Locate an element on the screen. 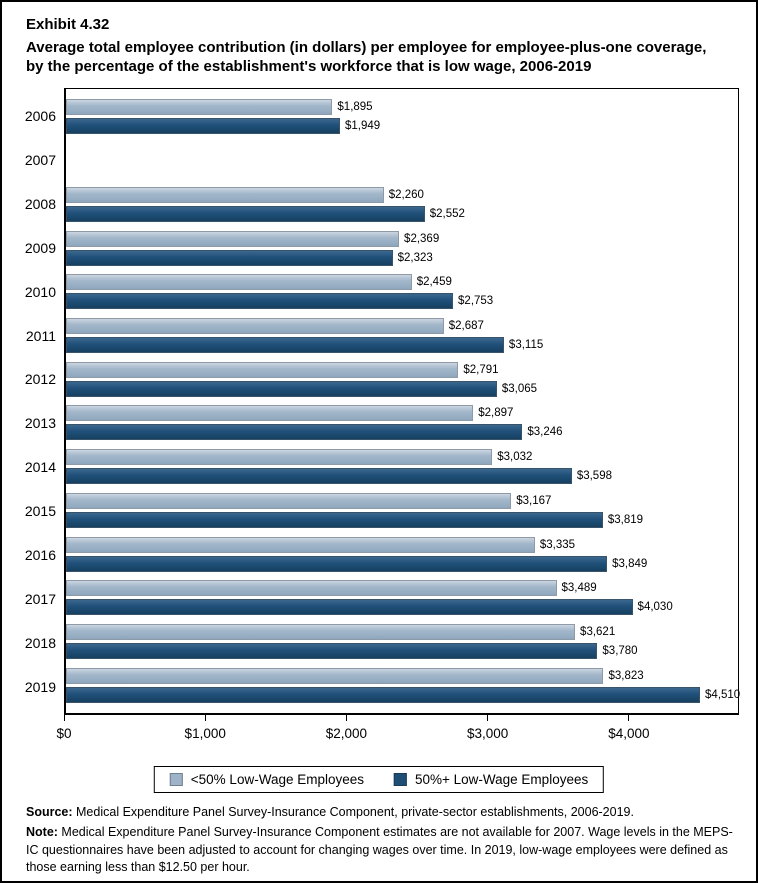 The width and height of the screenshot is (758, 883). bar-value-label: $3,489 is located at coordinates (579, 588).